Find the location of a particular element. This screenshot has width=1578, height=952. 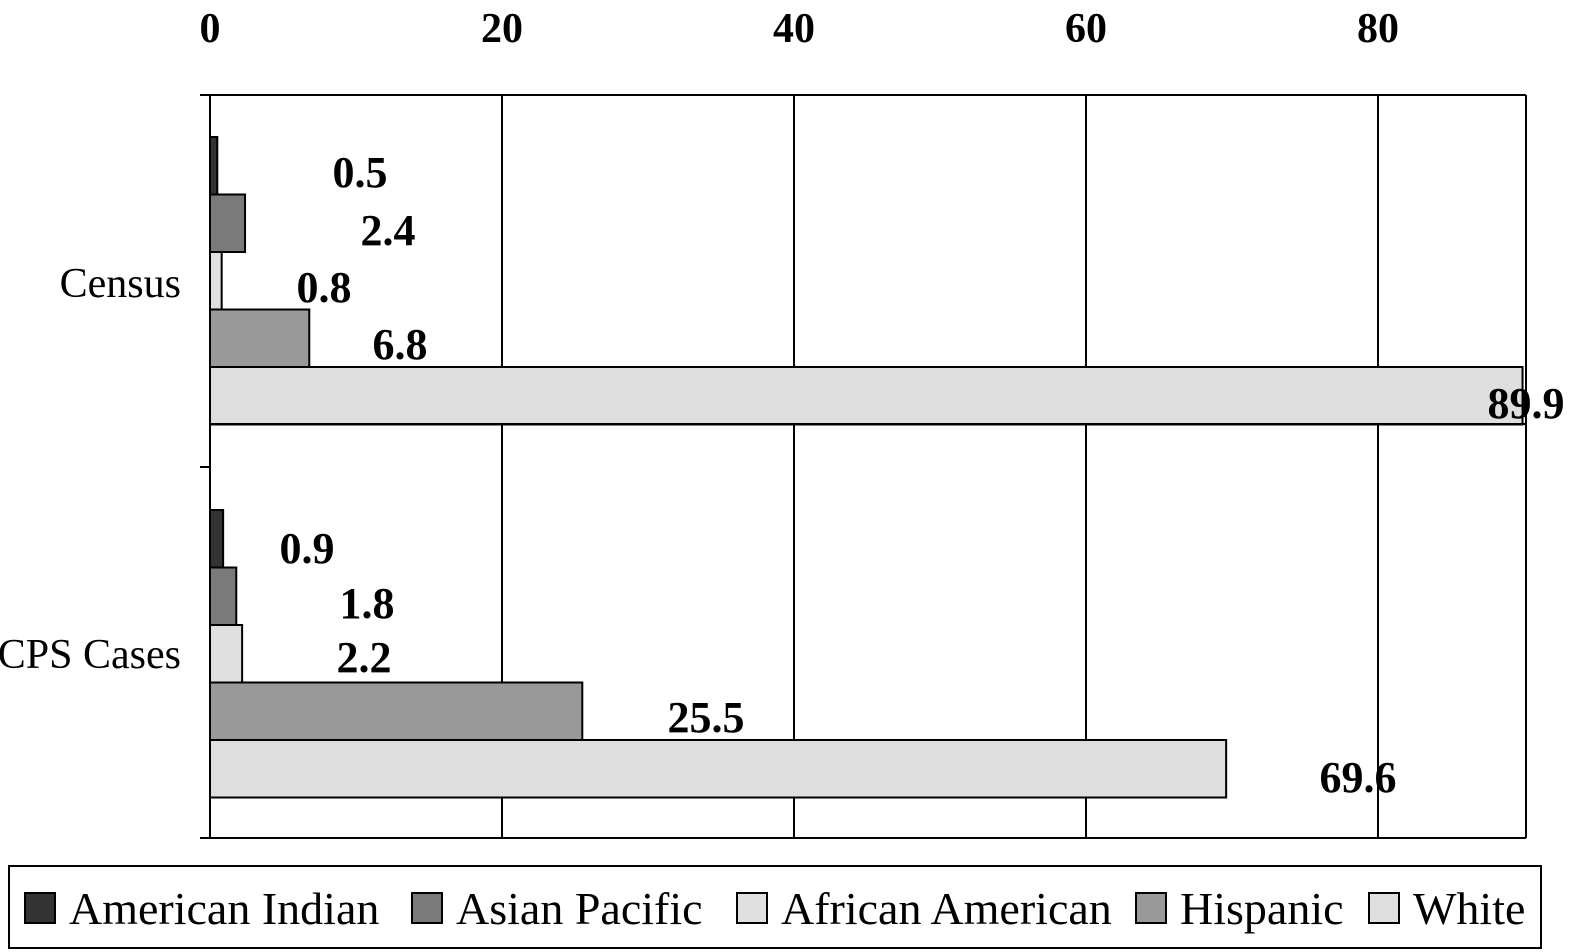

legend-label: Asian Pacific is located at coordinates (579, 908).